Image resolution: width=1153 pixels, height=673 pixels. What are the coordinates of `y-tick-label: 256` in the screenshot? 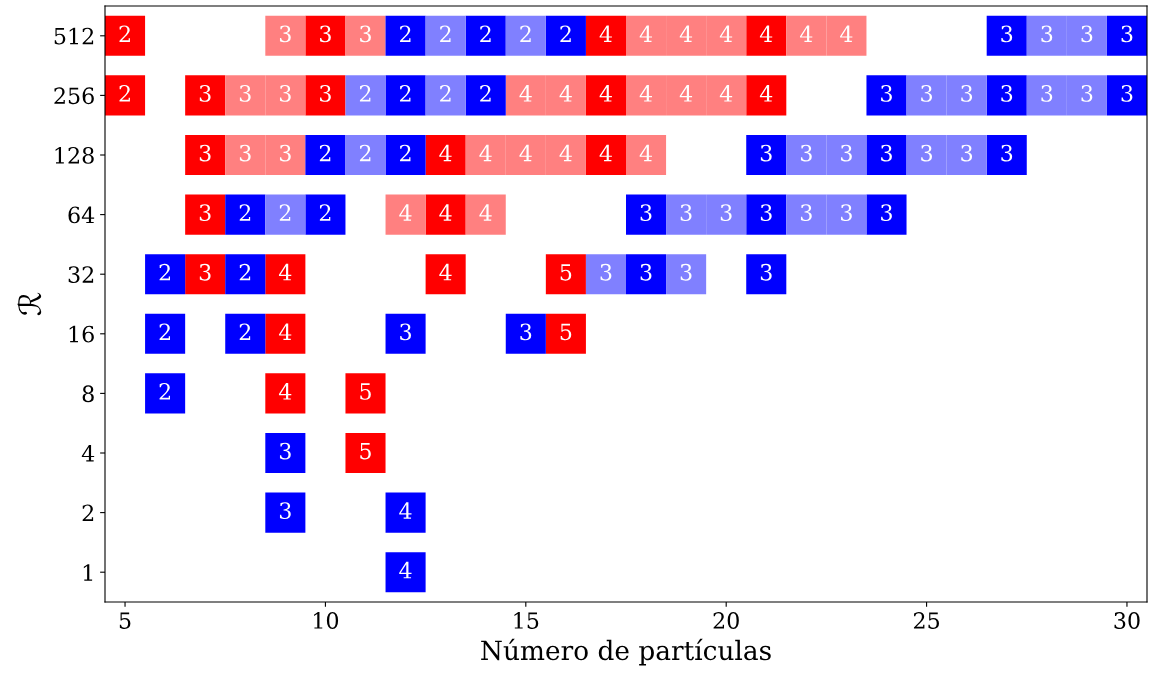 It's located at (74, 96).